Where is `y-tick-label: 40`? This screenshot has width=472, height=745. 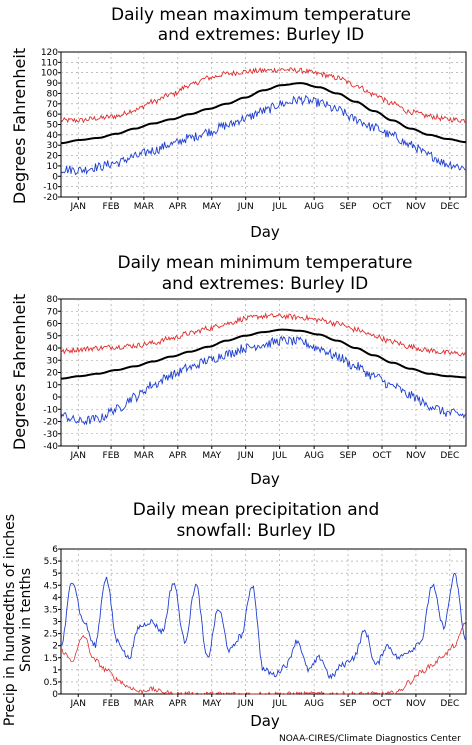
y-tick-label: 40 is located at coordinates (53, 349).